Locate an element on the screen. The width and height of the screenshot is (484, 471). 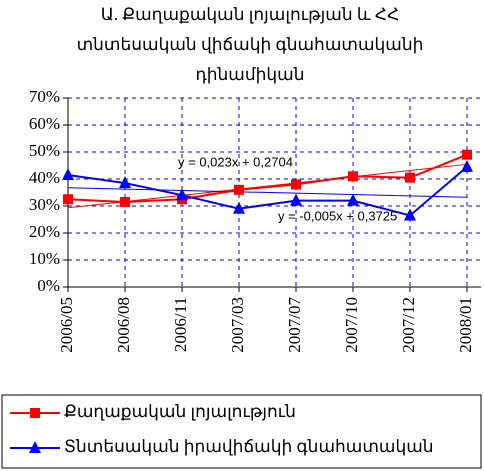
x-tick-label: 2007/07 is located at coordinates (294, 325).